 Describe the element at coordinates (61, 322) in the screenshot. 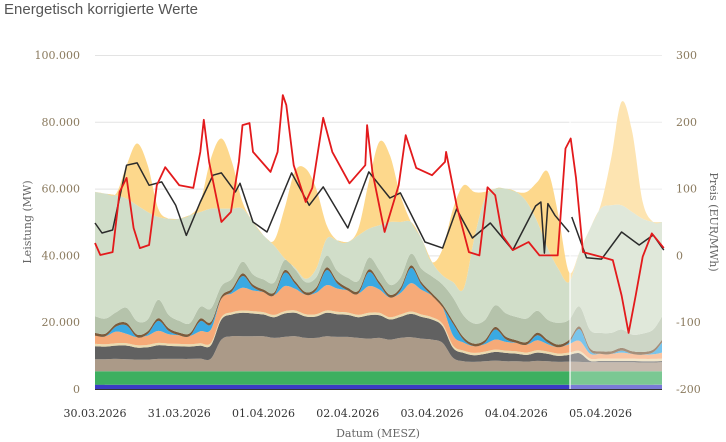

I see `y-tick-label: 20.000` at that location.